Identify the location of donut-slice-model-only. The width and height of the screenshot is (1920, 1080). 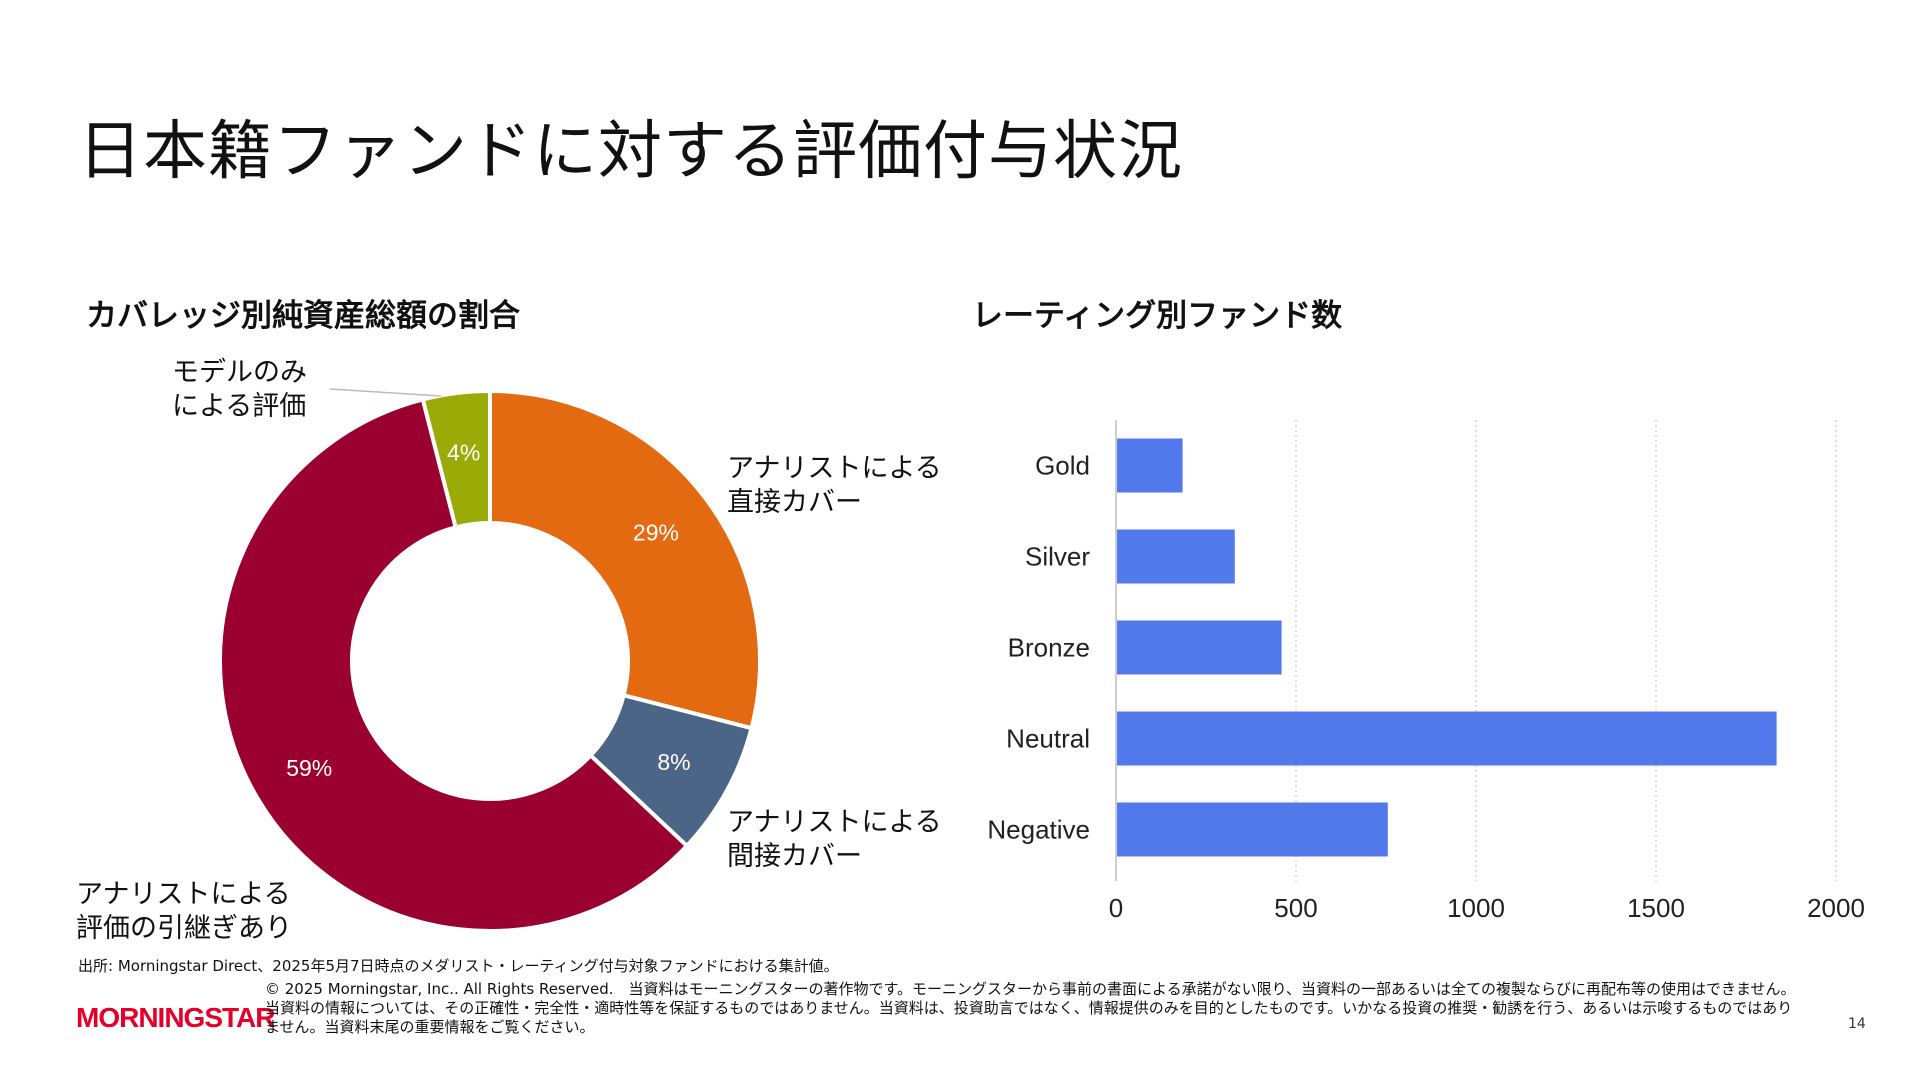
(456, 459).